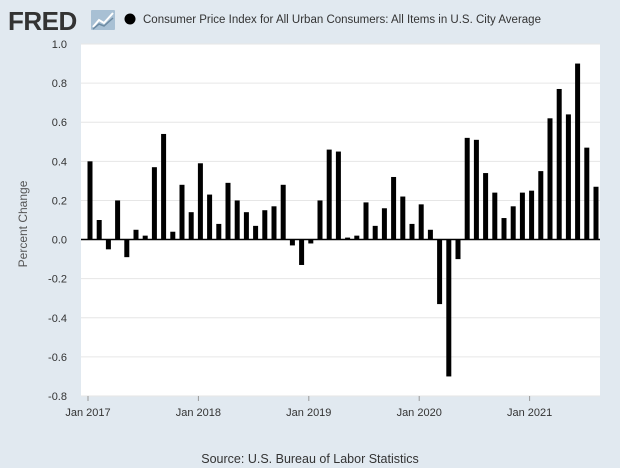 This screenshot has width=620, height=468. I want to click on y-tick-label: -0.6, so click(57, 358).